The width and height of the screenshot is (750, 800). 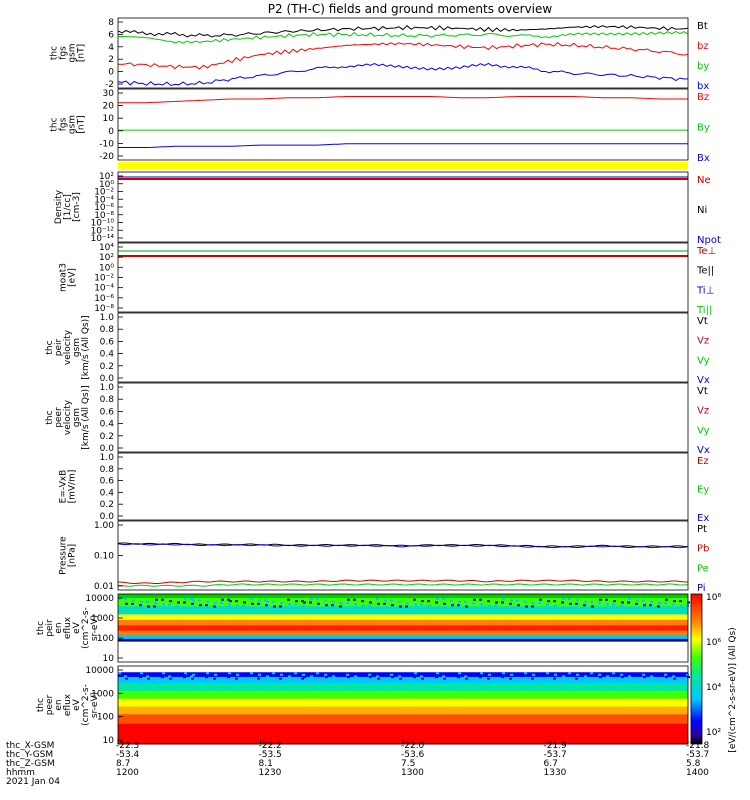 What do you see at coordinates (403, 417) in the screenshot?
I see `panel-peer_vel` at bounding box center [403, 417].